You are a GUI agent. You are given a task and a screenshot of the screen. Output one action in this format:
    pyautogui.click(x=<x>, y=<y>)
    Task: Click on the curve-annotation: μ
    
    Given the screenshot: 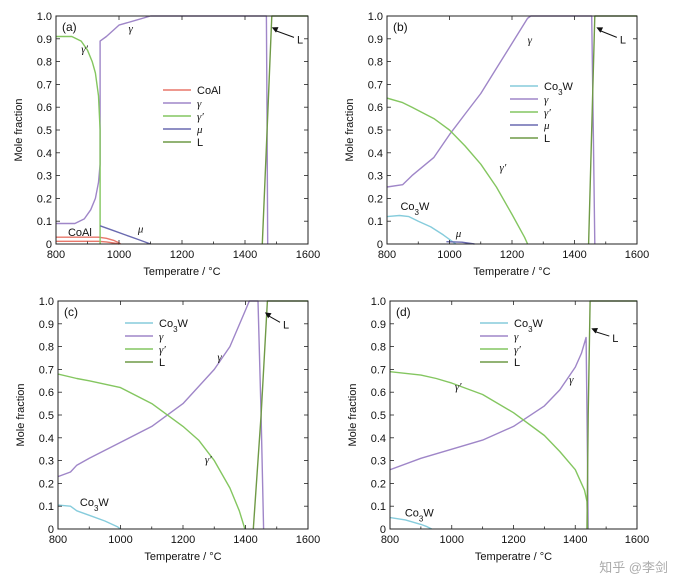 What is the action you would take?
    pyautogui.click(x=140, y=230)
    